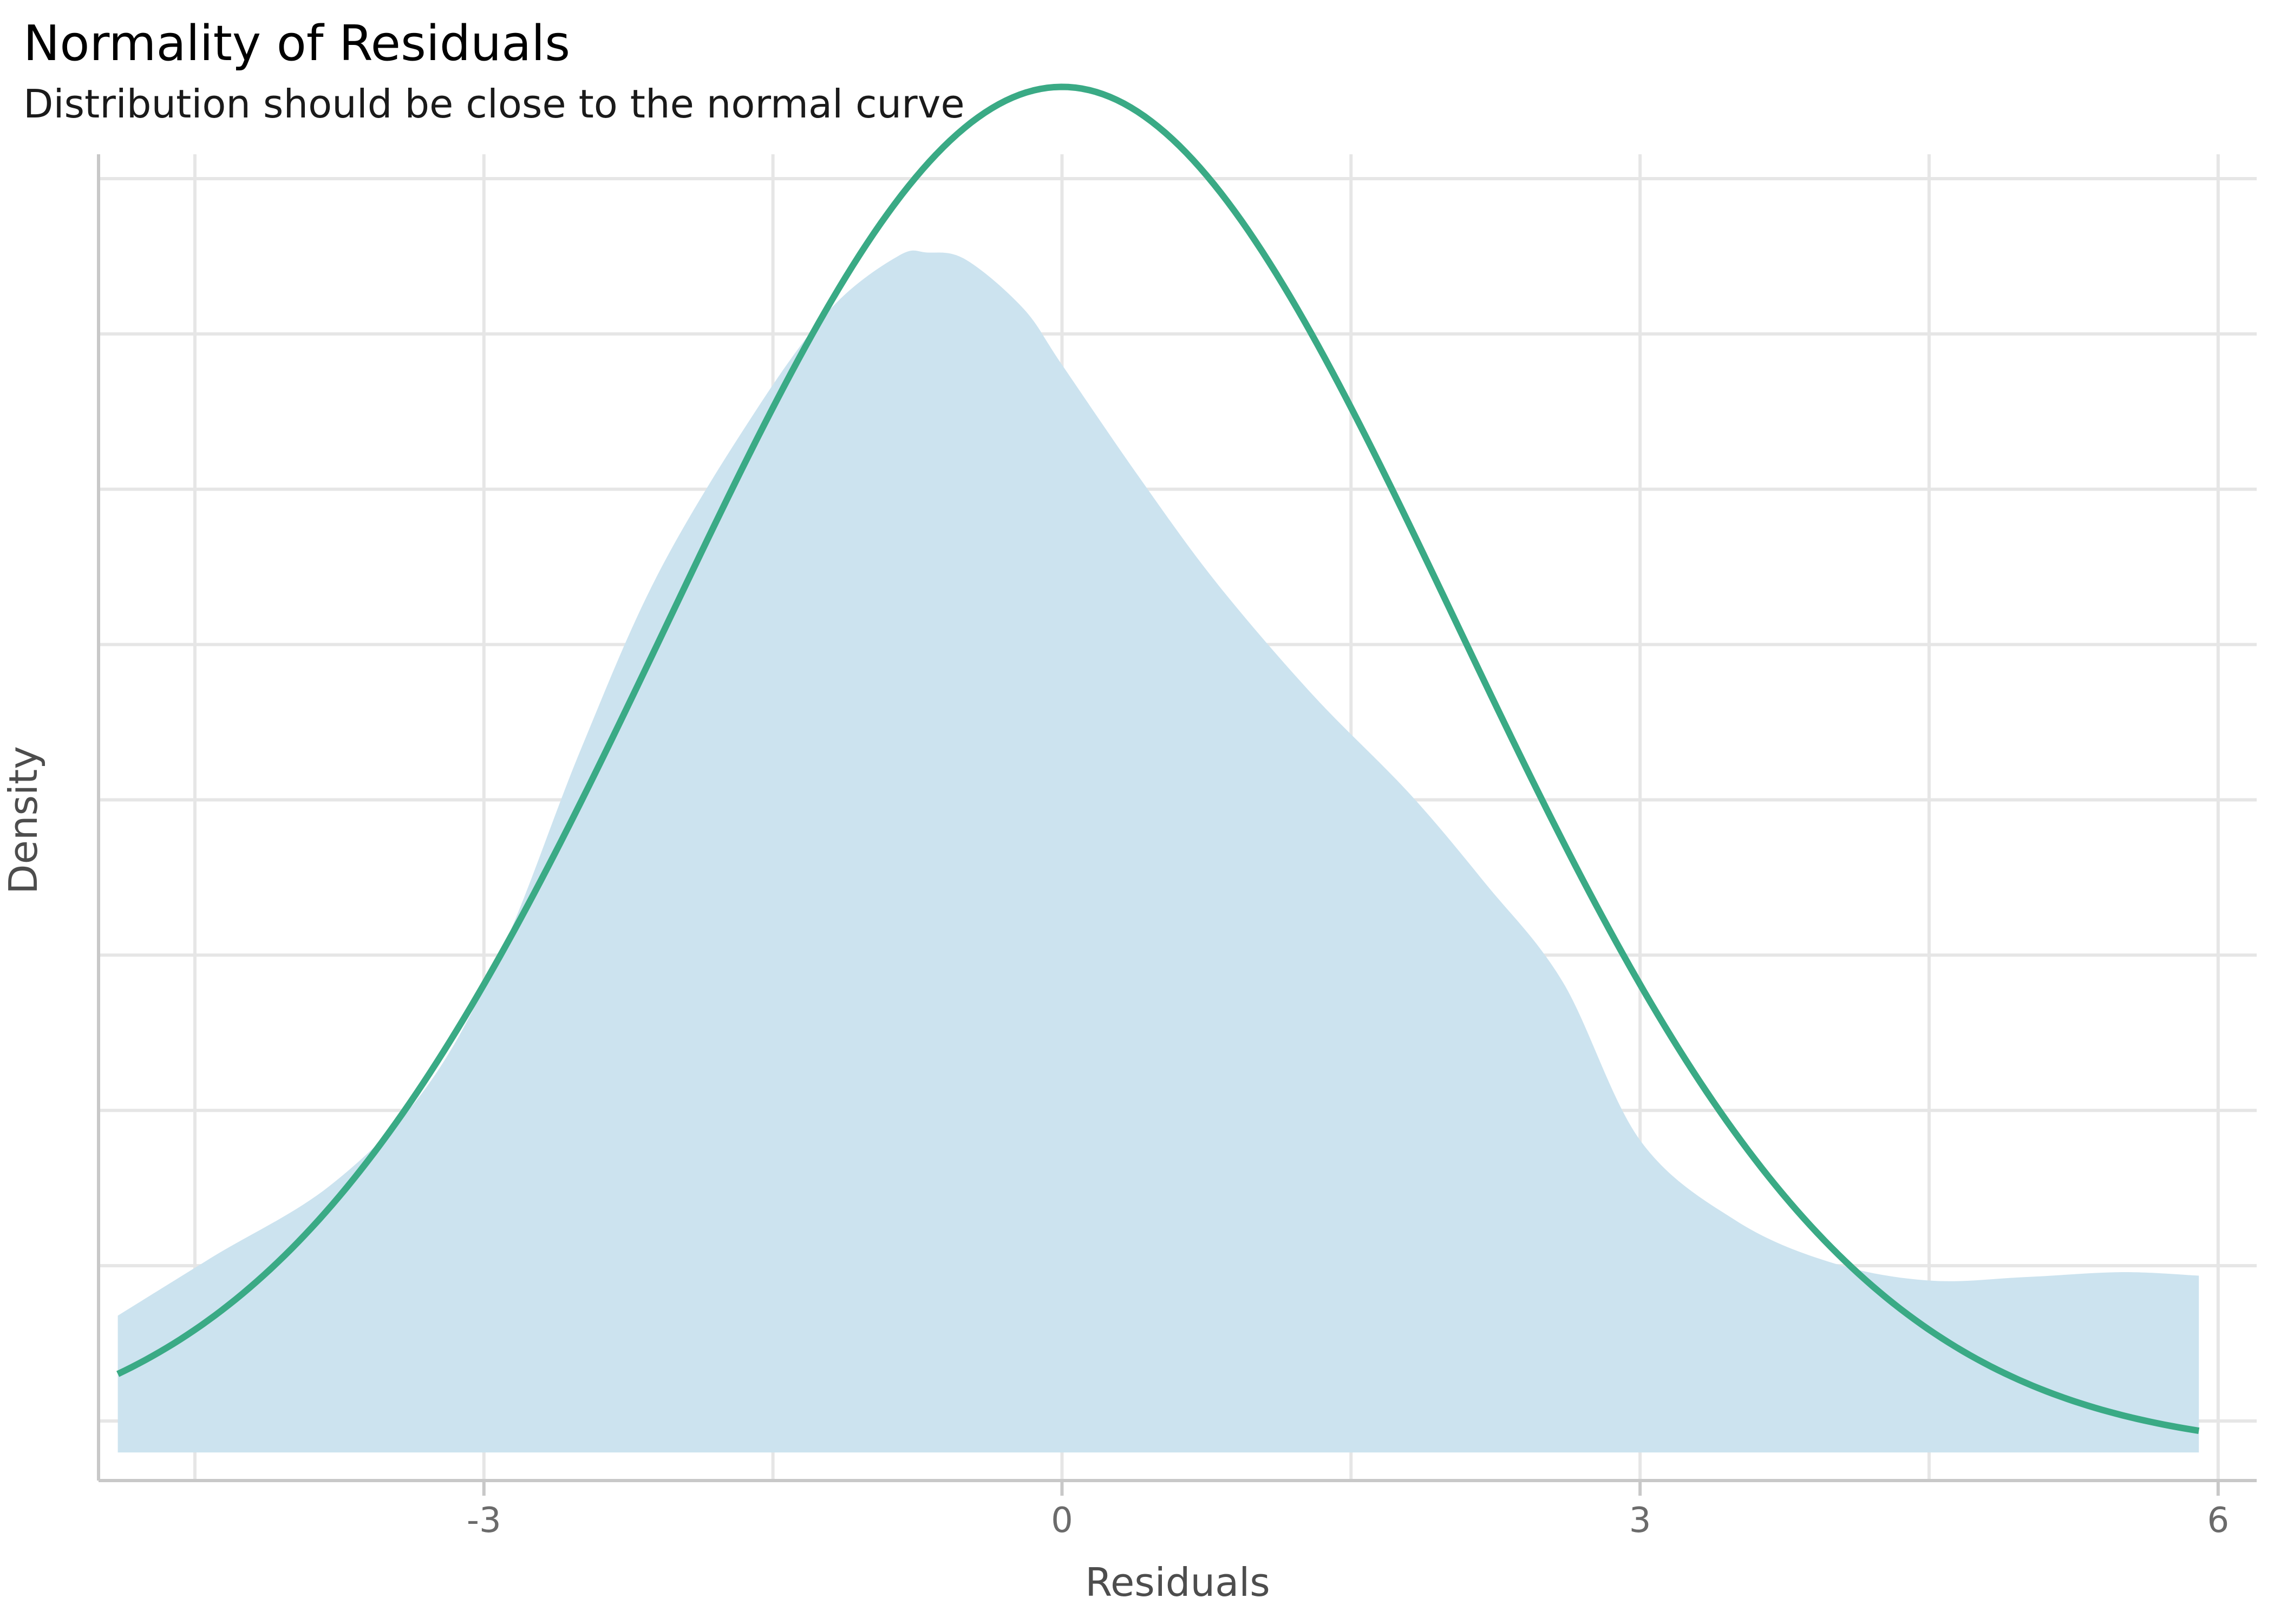 This screenshot has width=2274, height=1624. What do you see at coordinates (484, 1521) in the screenshot?
I see `x-tick-label: -3` at bounding box center [484, 1521].